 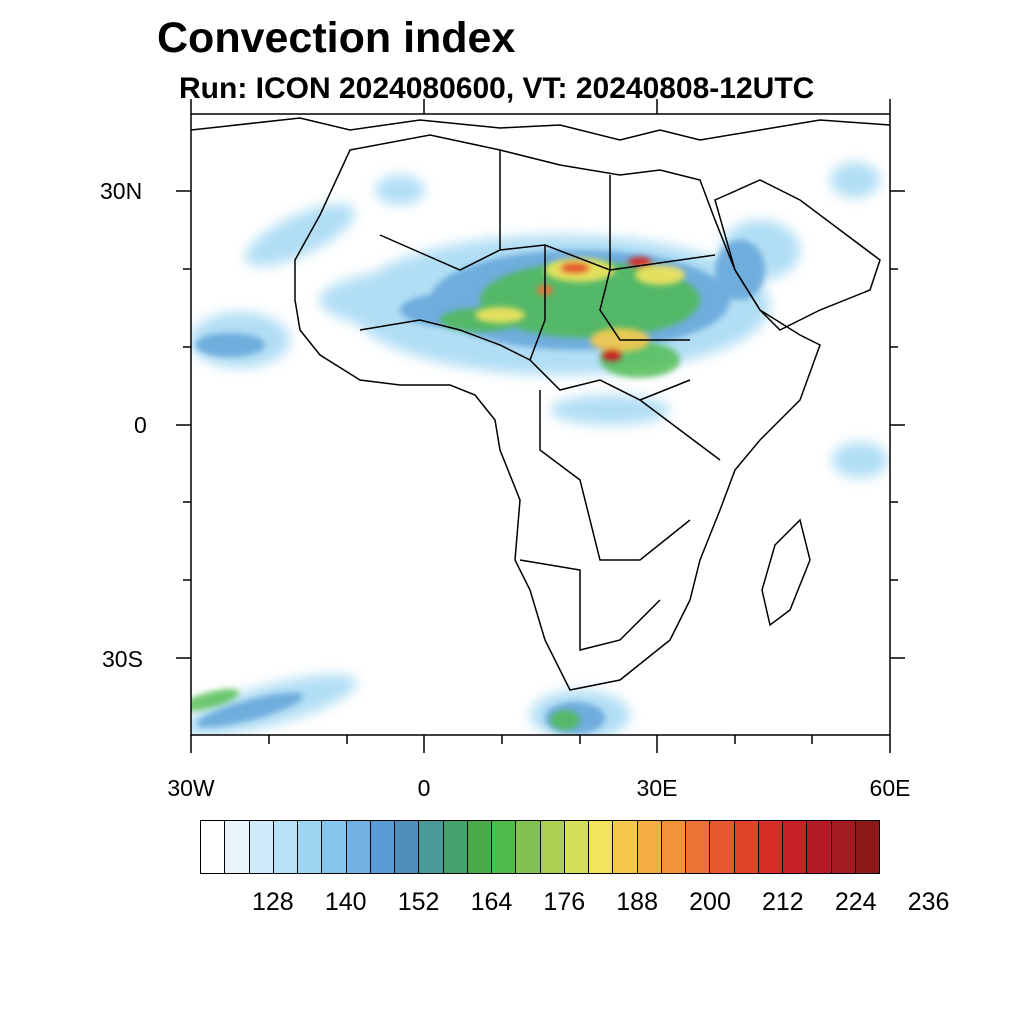 What do you see at coordinates (272, 902) in the screenshot?
I see `colorbar-label: 128` at bounding box center [272, 902].